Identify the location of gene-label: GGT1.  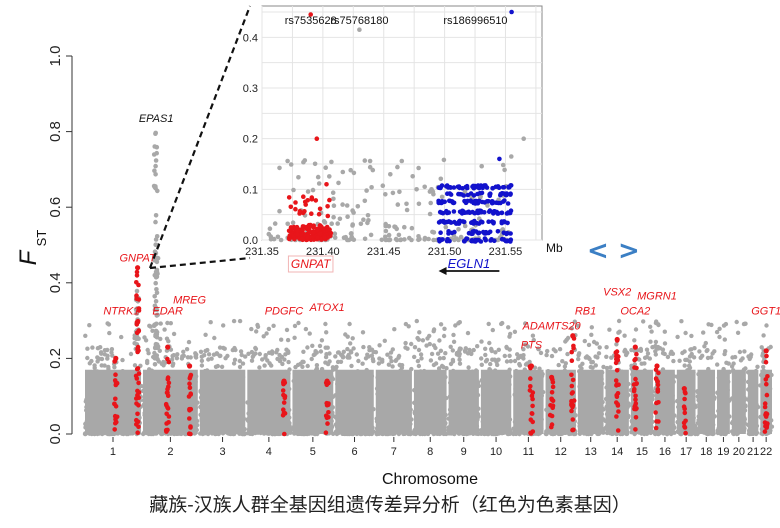
(765, 312).